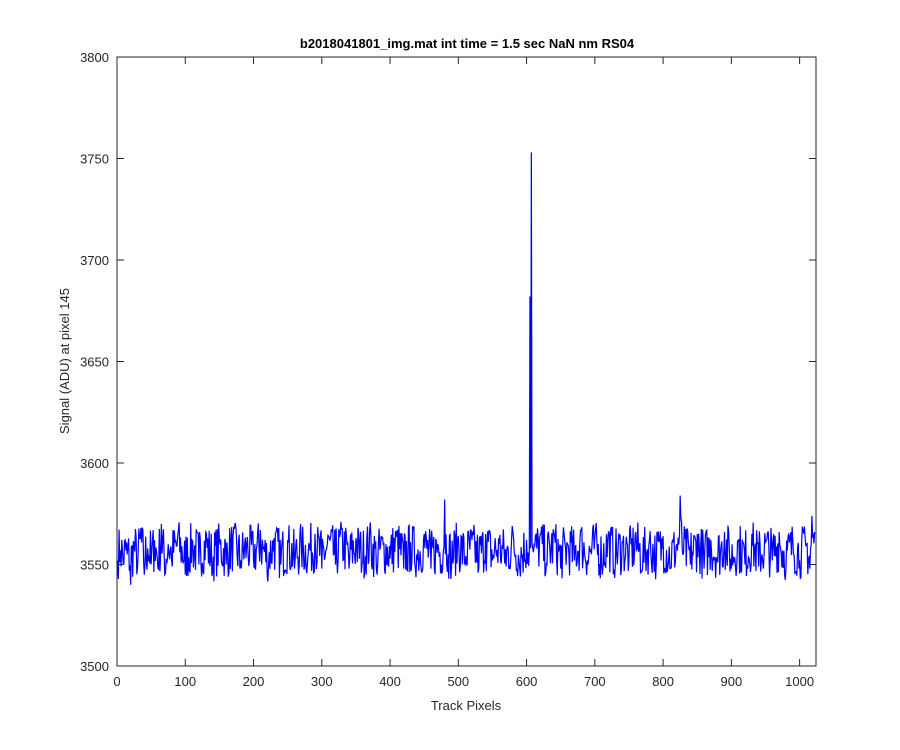 This screenshot has height=750, width=900. Describe the element at coordinates (663, 681) in the screenshot. I see `x-tick-label: 800` at that location.